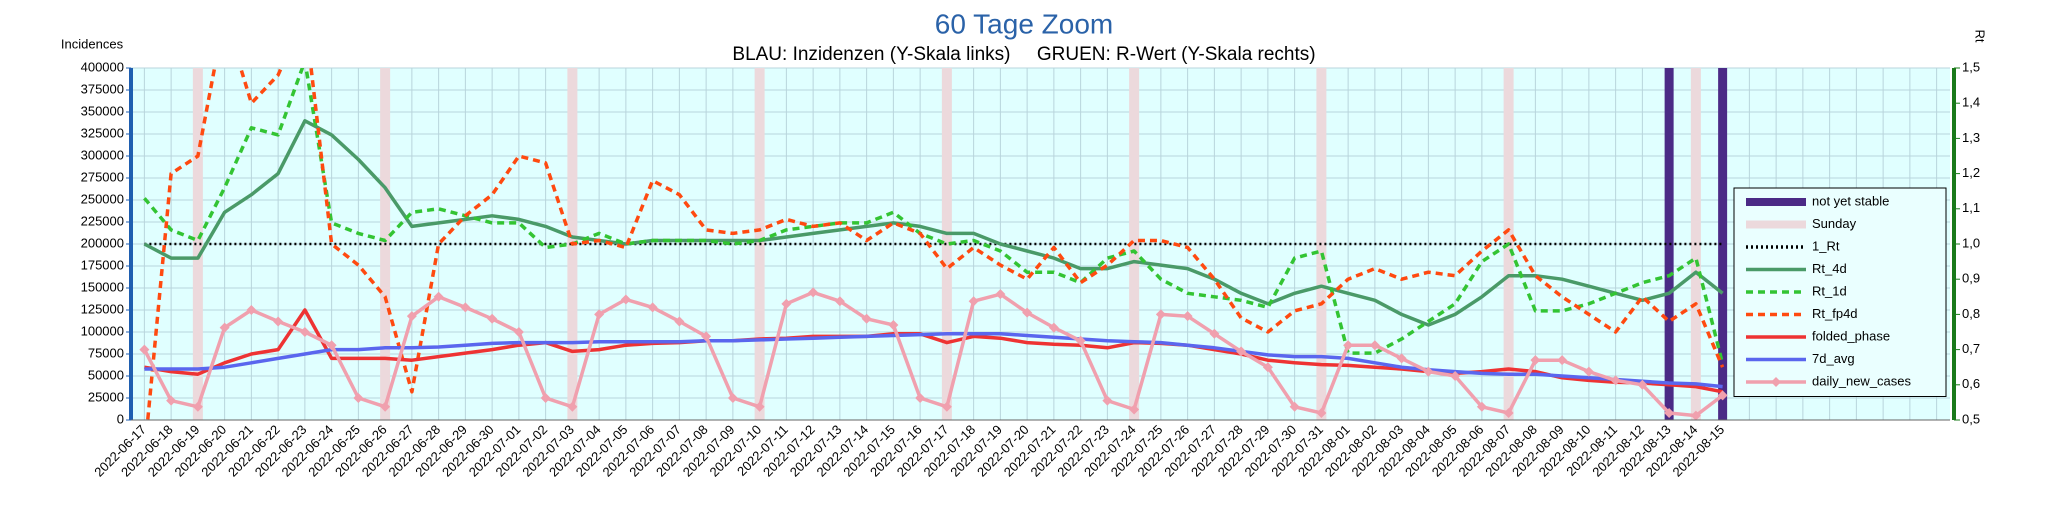  I want to click on y-tick-label: 150000, so click(102, 286).